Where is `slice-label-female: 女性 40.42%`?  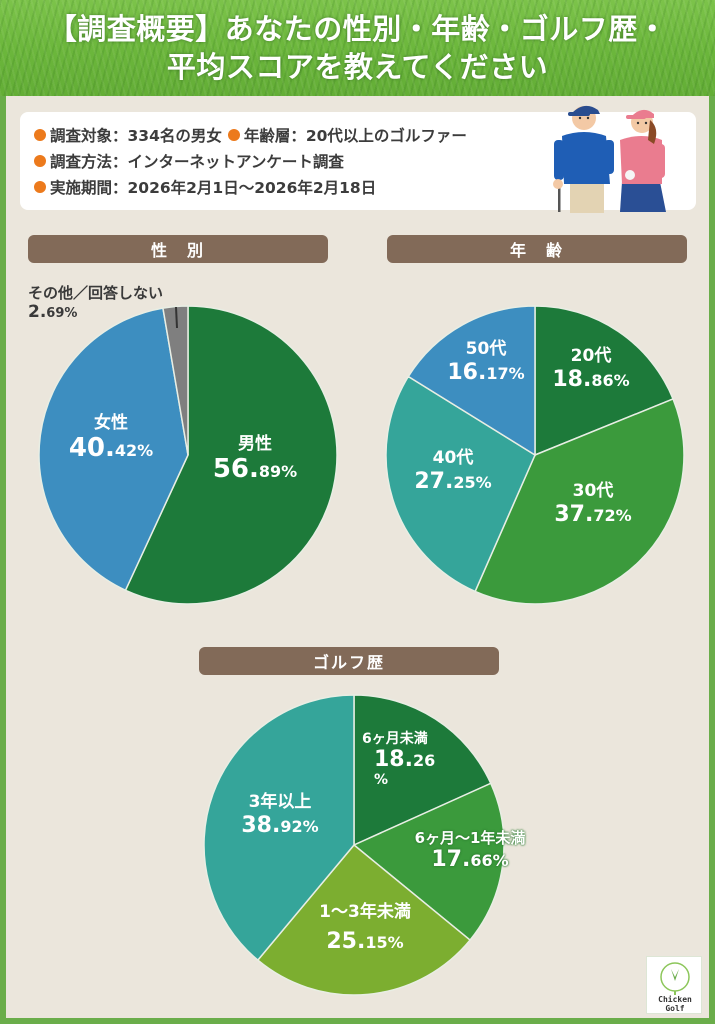
slice-label-female: 女性 40.42% is located at coordinates (111, 438).